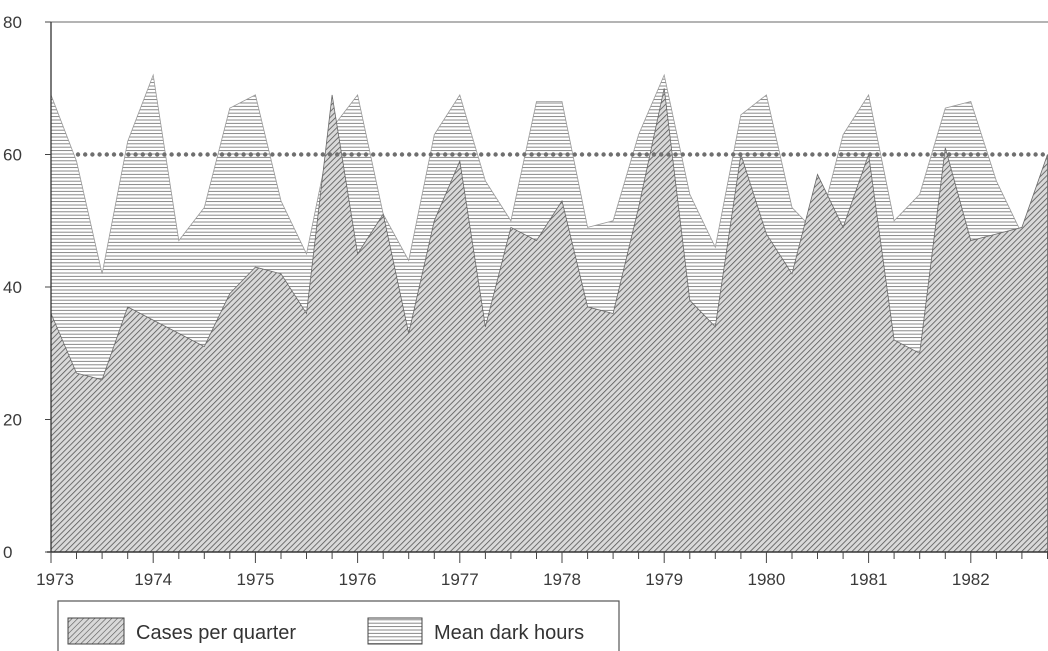  Describe the element at coordinates (869, 579) in the screenshot. I see `x-tick-label: 1981` at that location.